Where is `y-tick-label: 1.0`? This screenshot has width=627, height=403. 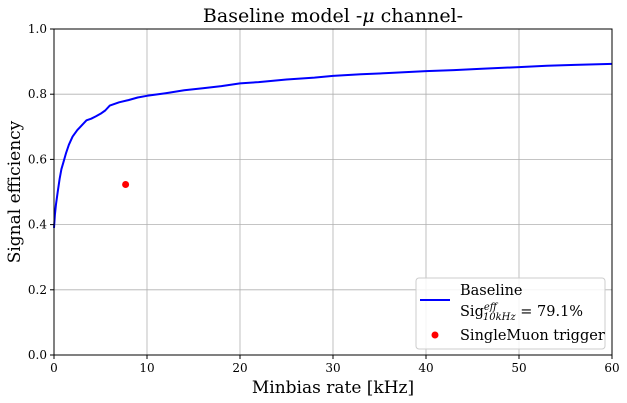
y-tick-label: 1.0 is located at coordinates (37, 29).